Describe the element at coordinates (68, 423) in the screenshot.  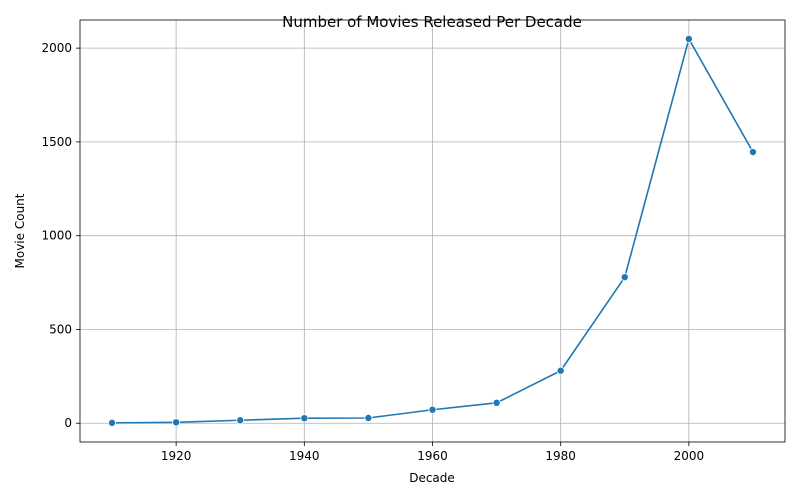
I see `y-tick-label: 0` at that location.